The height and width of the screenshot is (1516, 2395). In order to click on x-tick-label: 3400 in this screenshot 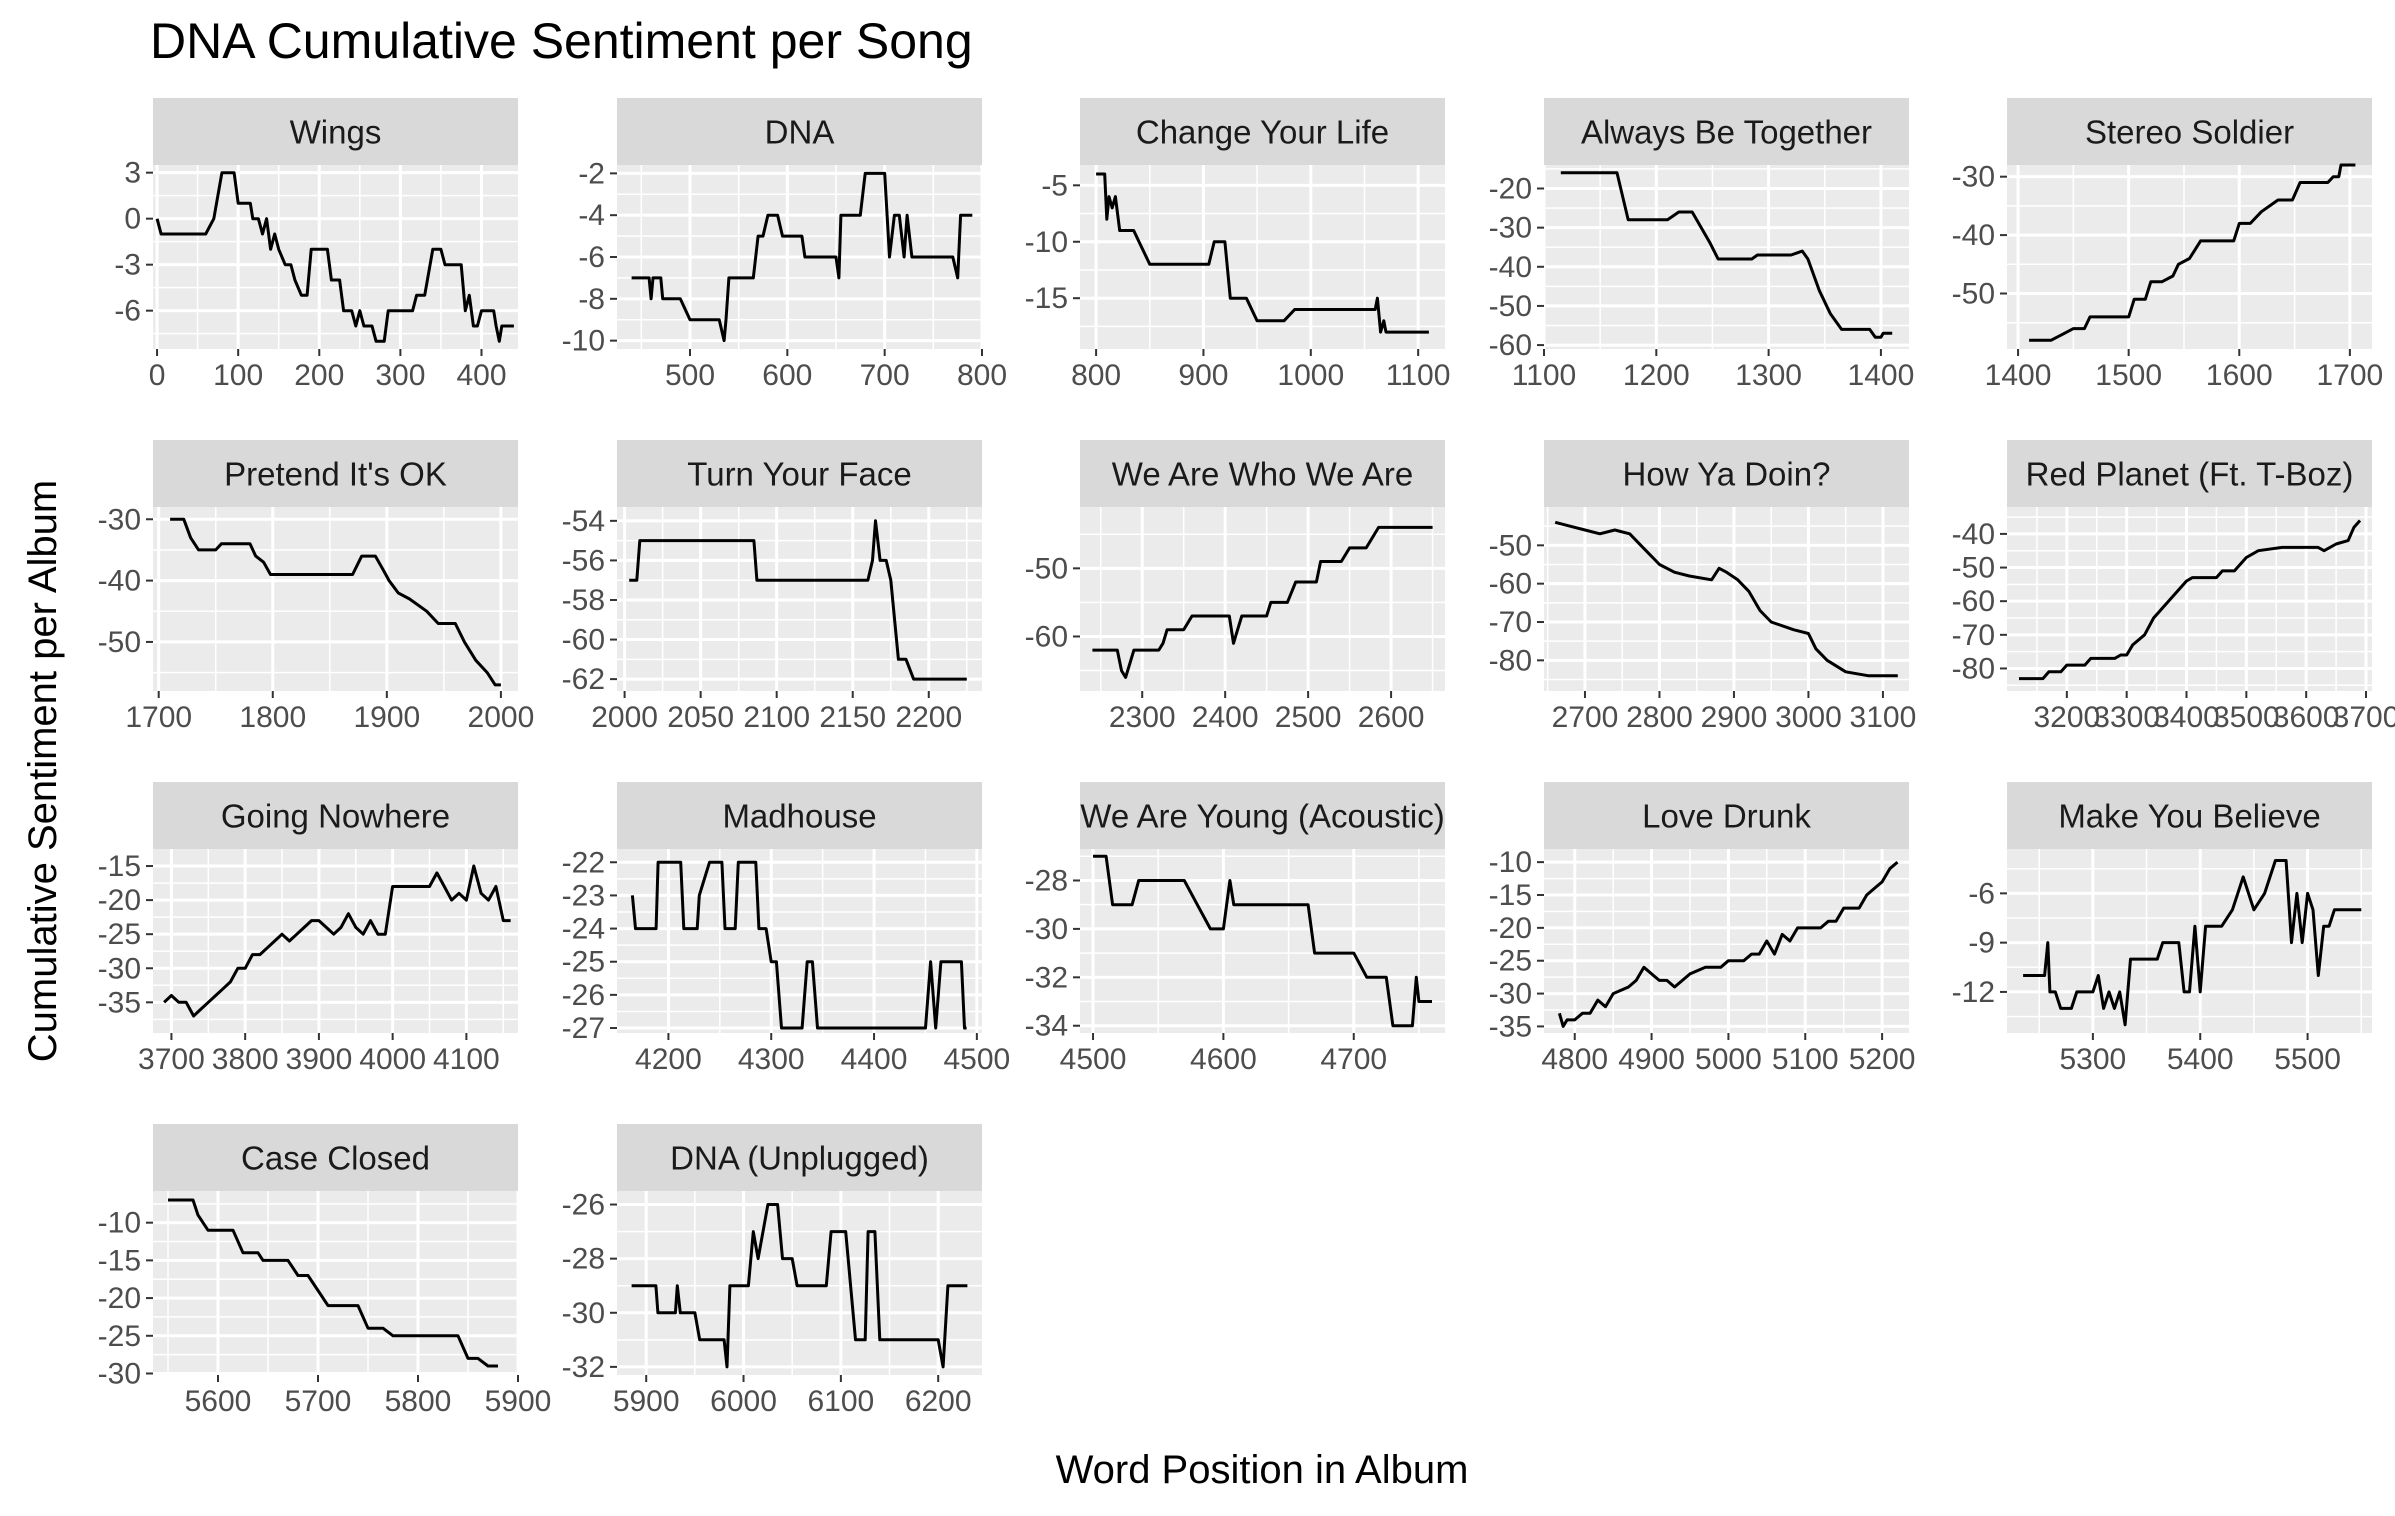, I will do `click(2186, 717)`.